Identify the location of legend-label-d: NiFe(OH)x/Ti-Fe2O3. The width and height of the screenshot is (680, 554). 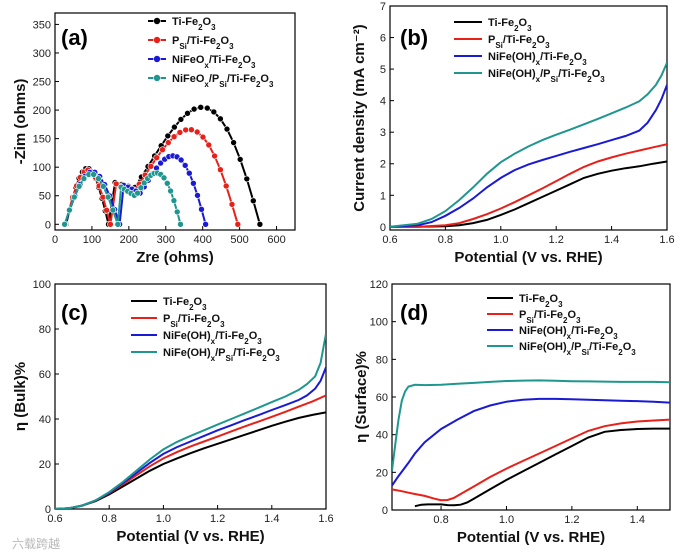
(568, 333).